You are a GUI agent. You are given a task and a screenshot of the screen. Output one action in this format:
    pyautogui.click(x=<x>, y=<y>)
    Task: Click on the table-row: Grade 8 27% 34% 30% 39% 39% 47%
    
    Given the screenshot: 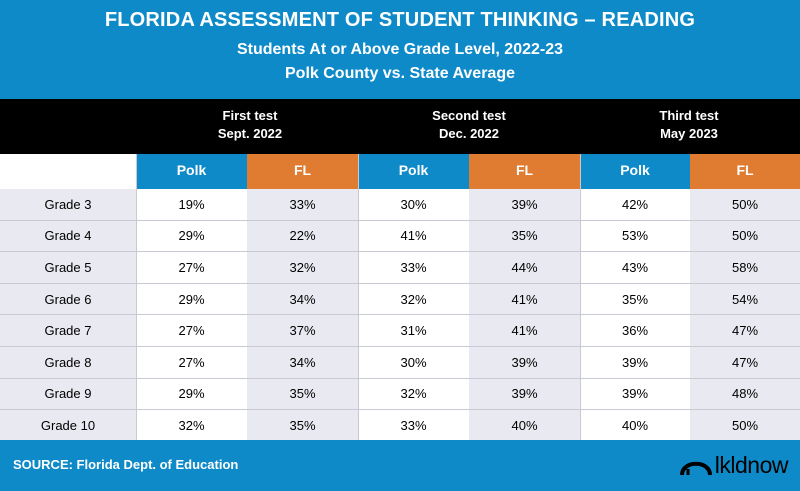 What is the action you would take?
    pyautogui.click(x=400, y=362)
    